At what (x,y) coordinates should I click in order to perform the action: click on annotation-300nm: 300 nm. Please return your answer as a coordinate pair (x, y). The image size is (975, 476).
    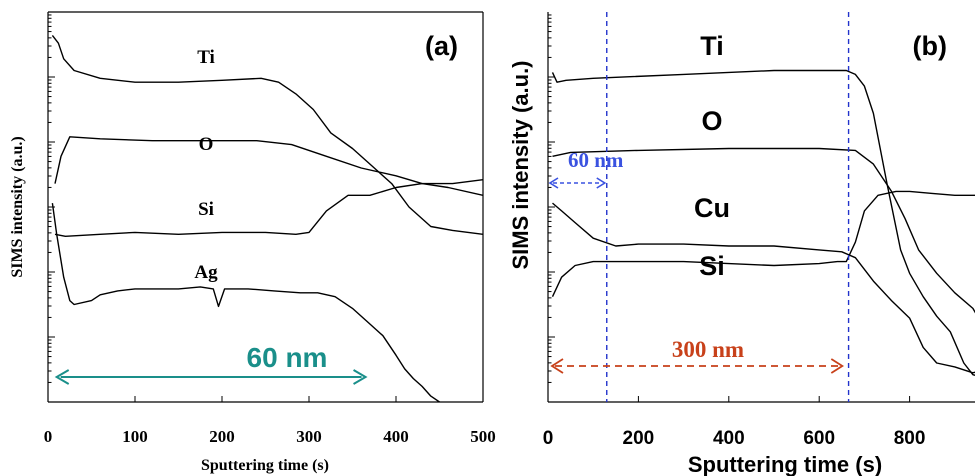
    Looking at the image, I should click on (708, 349).